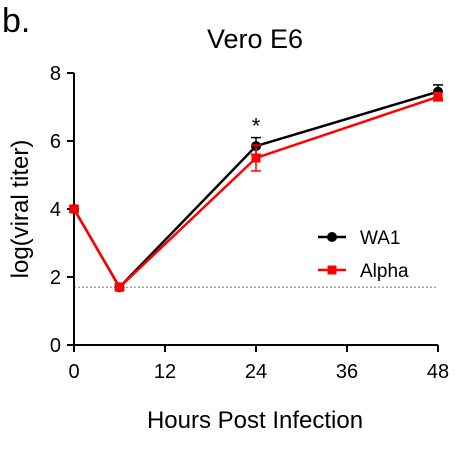 The image size is (455, 454). What do you see at coordinates (165, 372) in the screenshot?
I see `x-tick-label: 12` at bounding box center [165, 372].